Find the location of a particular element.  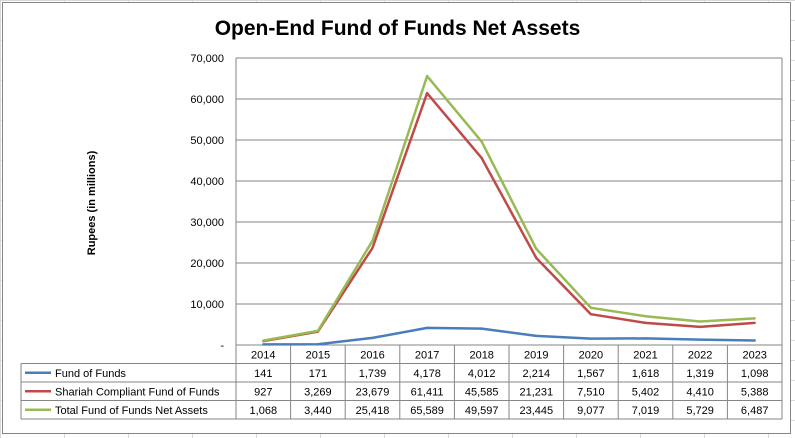

x-tick-label: 2020 is located at coordinates (591, 355).